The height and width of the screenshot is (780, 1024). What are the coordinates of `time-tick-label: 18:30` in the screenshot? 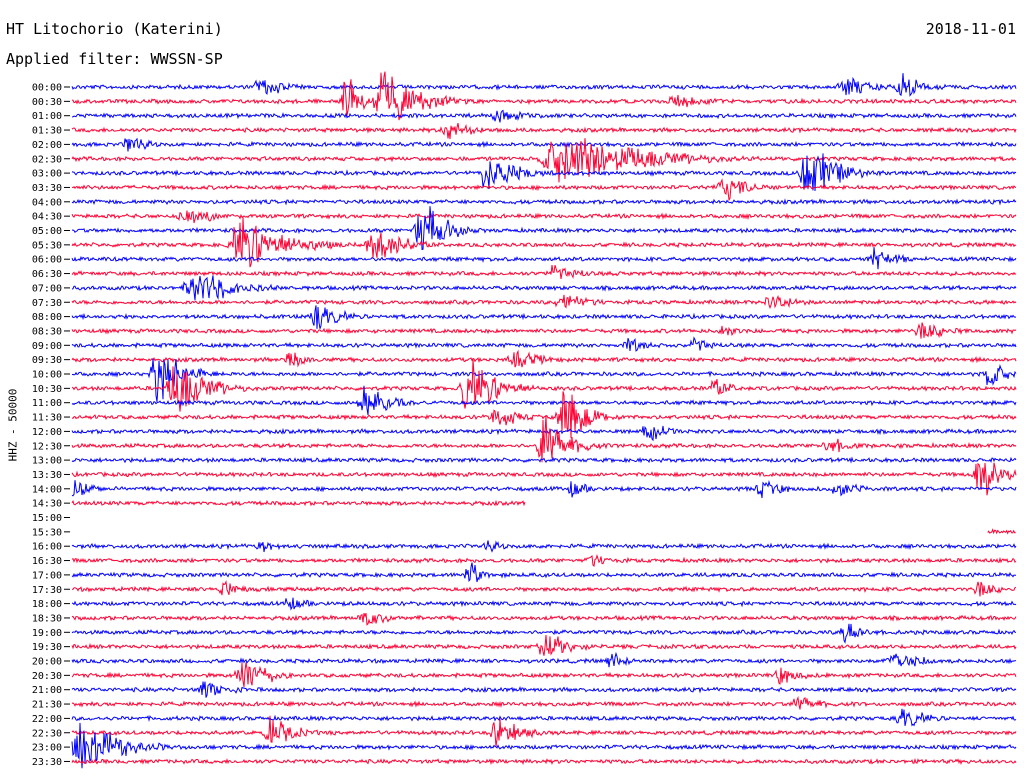 It's located at (47, 618).